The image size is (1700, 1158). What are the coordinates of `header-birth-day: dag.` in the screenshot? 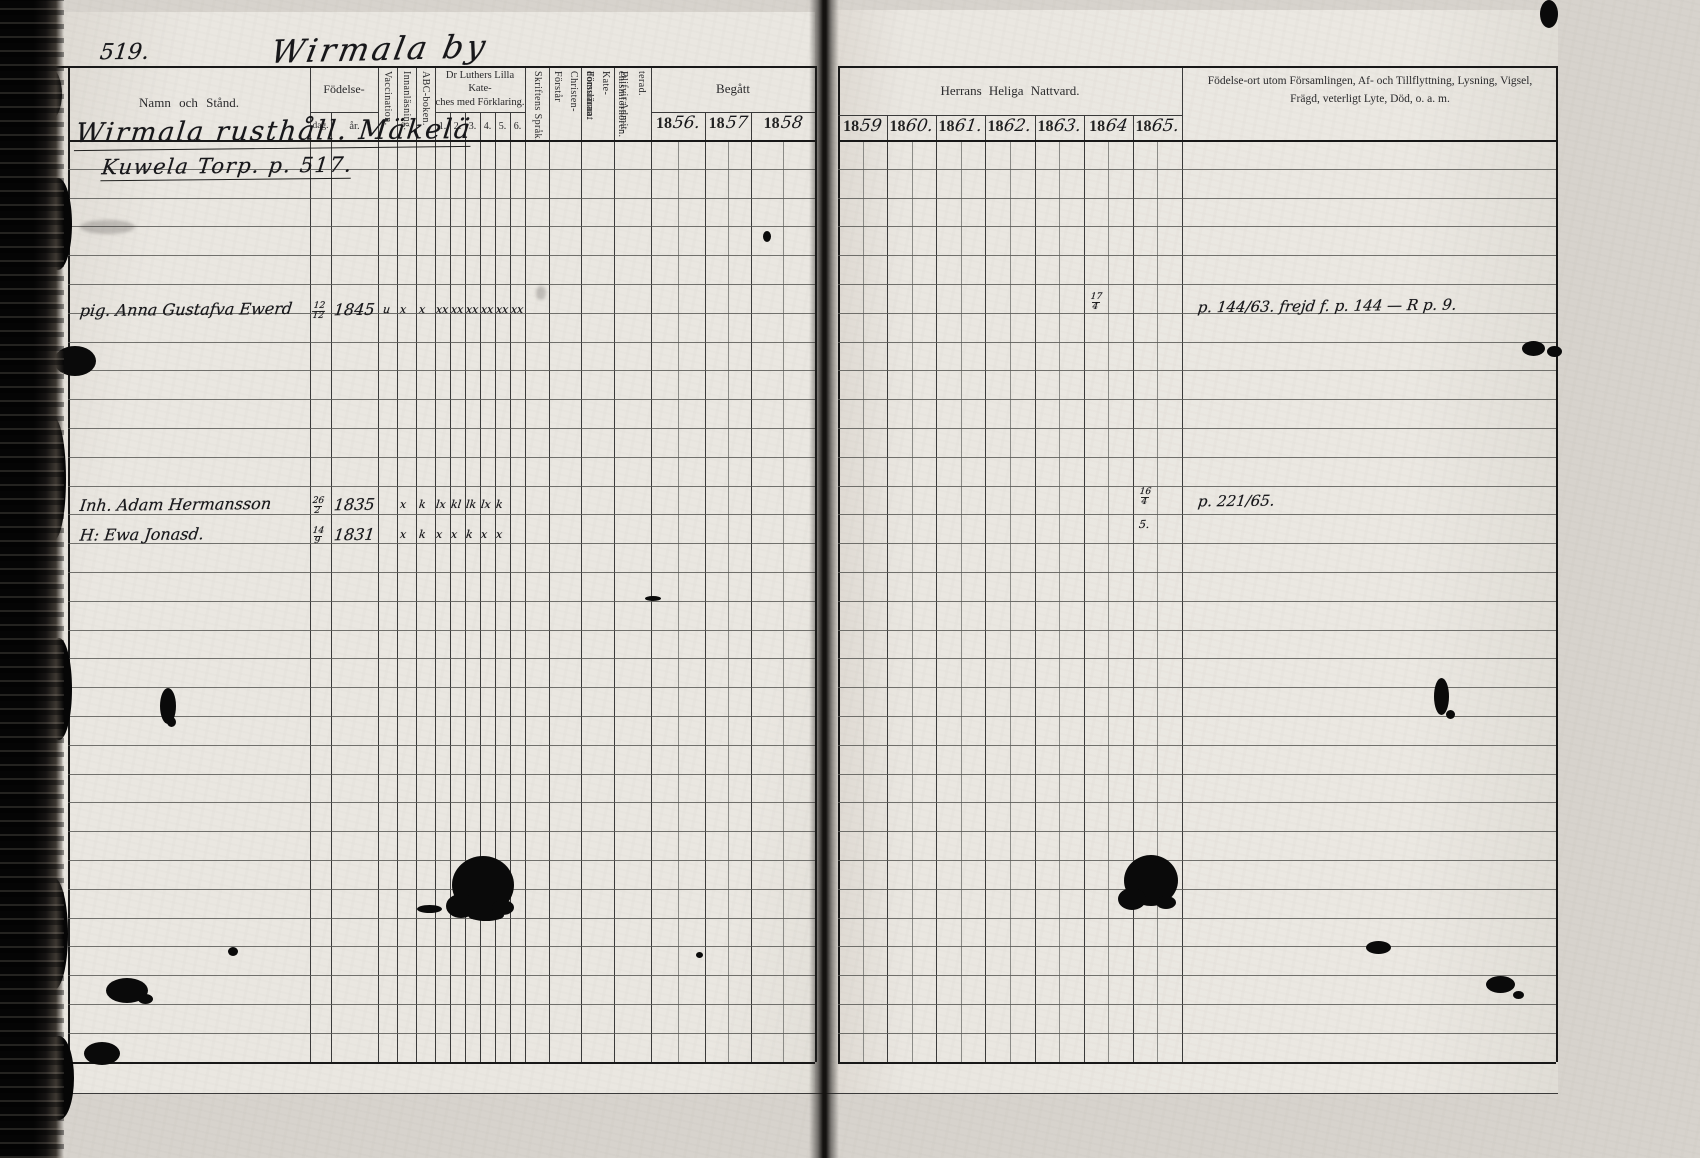 It's located at (320, 126).